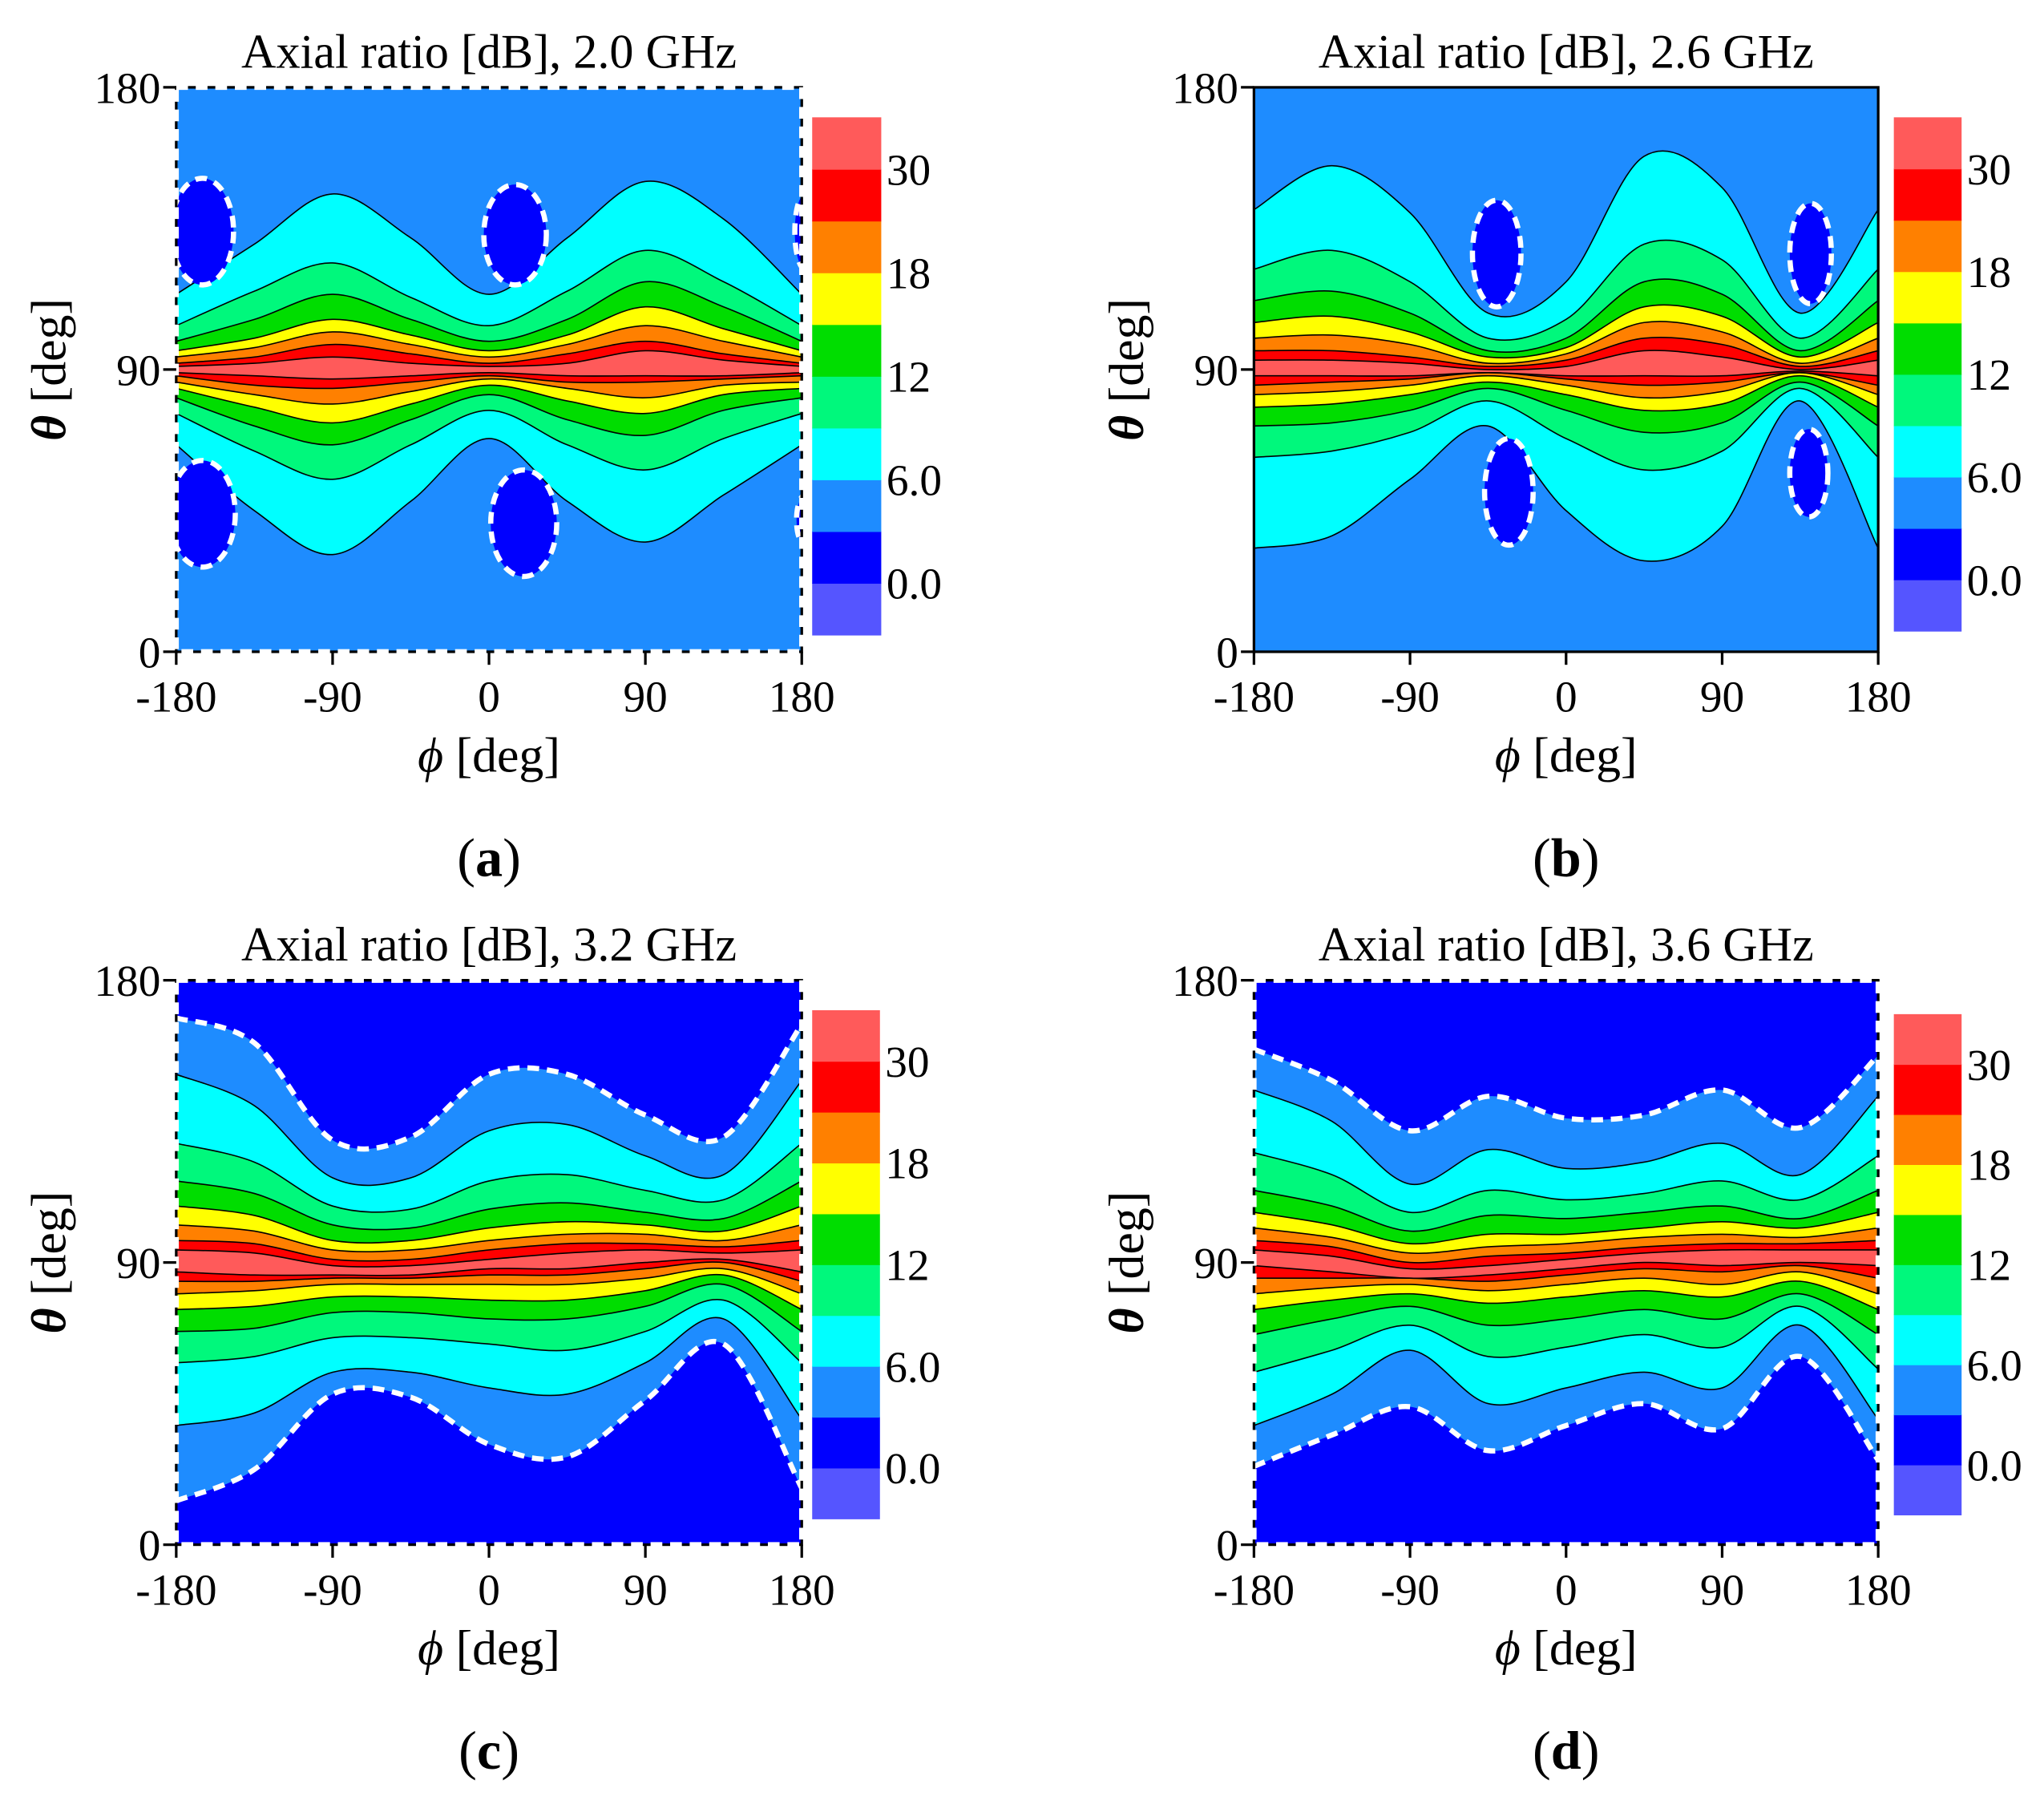 The image size is (2044, 1808). Describe the element at coordinates (489, 857) in the screenshot. I see `panel-label: (a)` at that location.